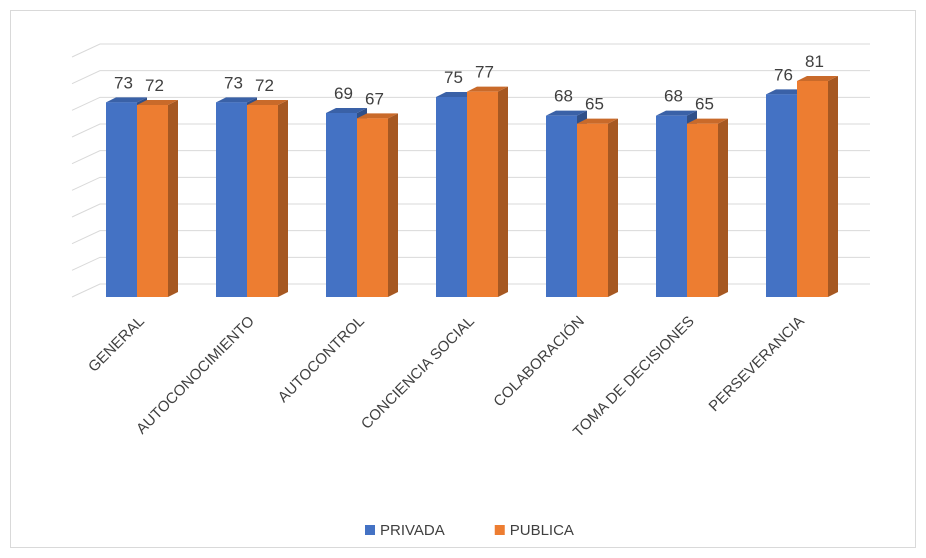  I want to click on data-label: 77, so click(484, 72).